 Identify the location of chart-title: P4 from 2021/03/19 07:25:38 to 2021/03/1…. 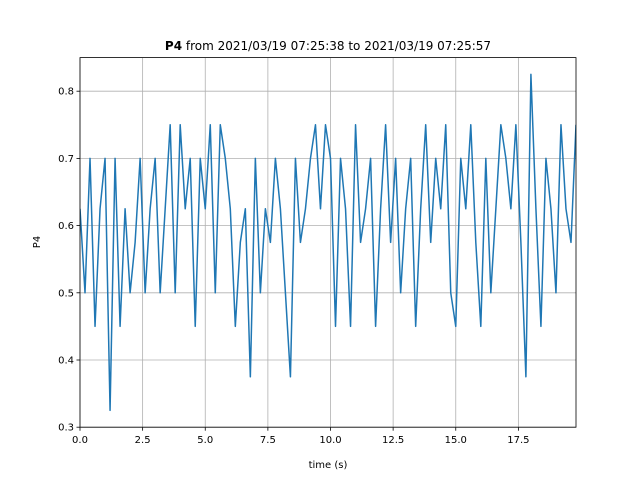
(328, 46).